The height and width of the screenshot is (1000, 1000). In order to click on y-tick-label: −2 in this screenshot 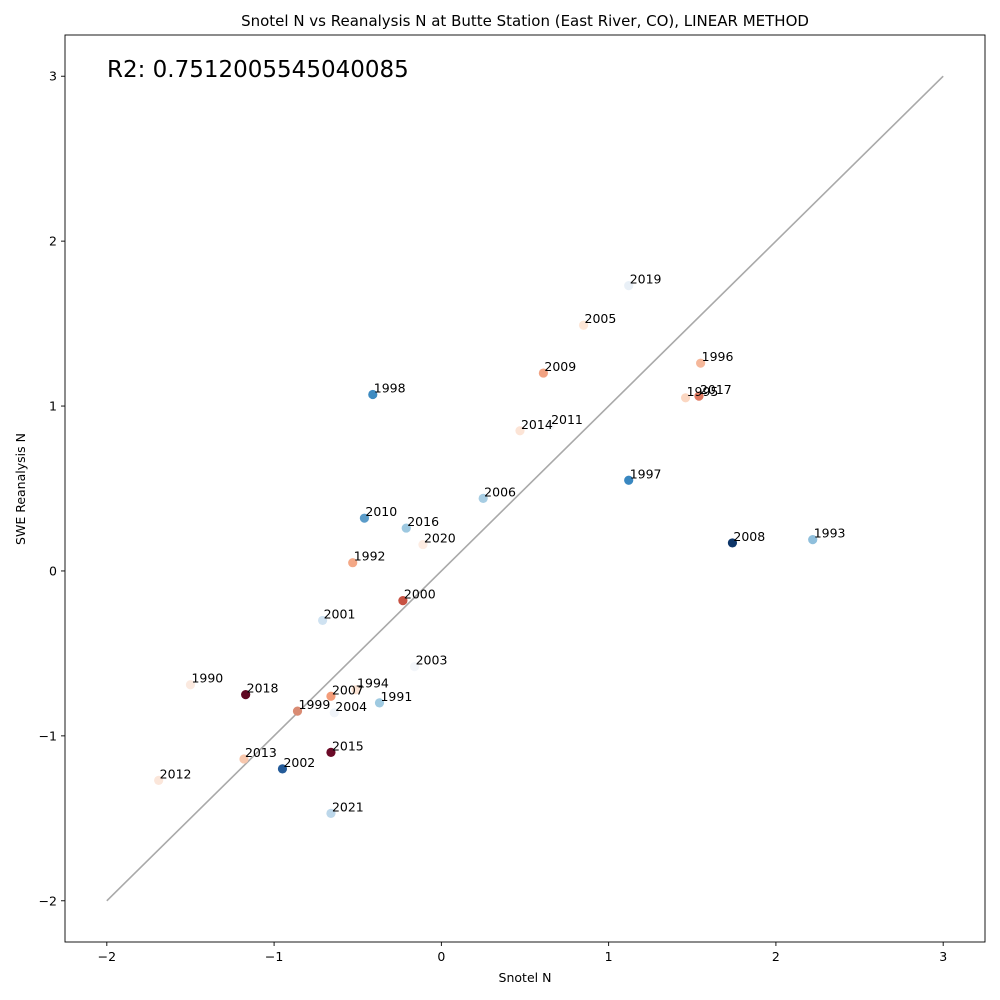, I will do `click(48, 900)`.